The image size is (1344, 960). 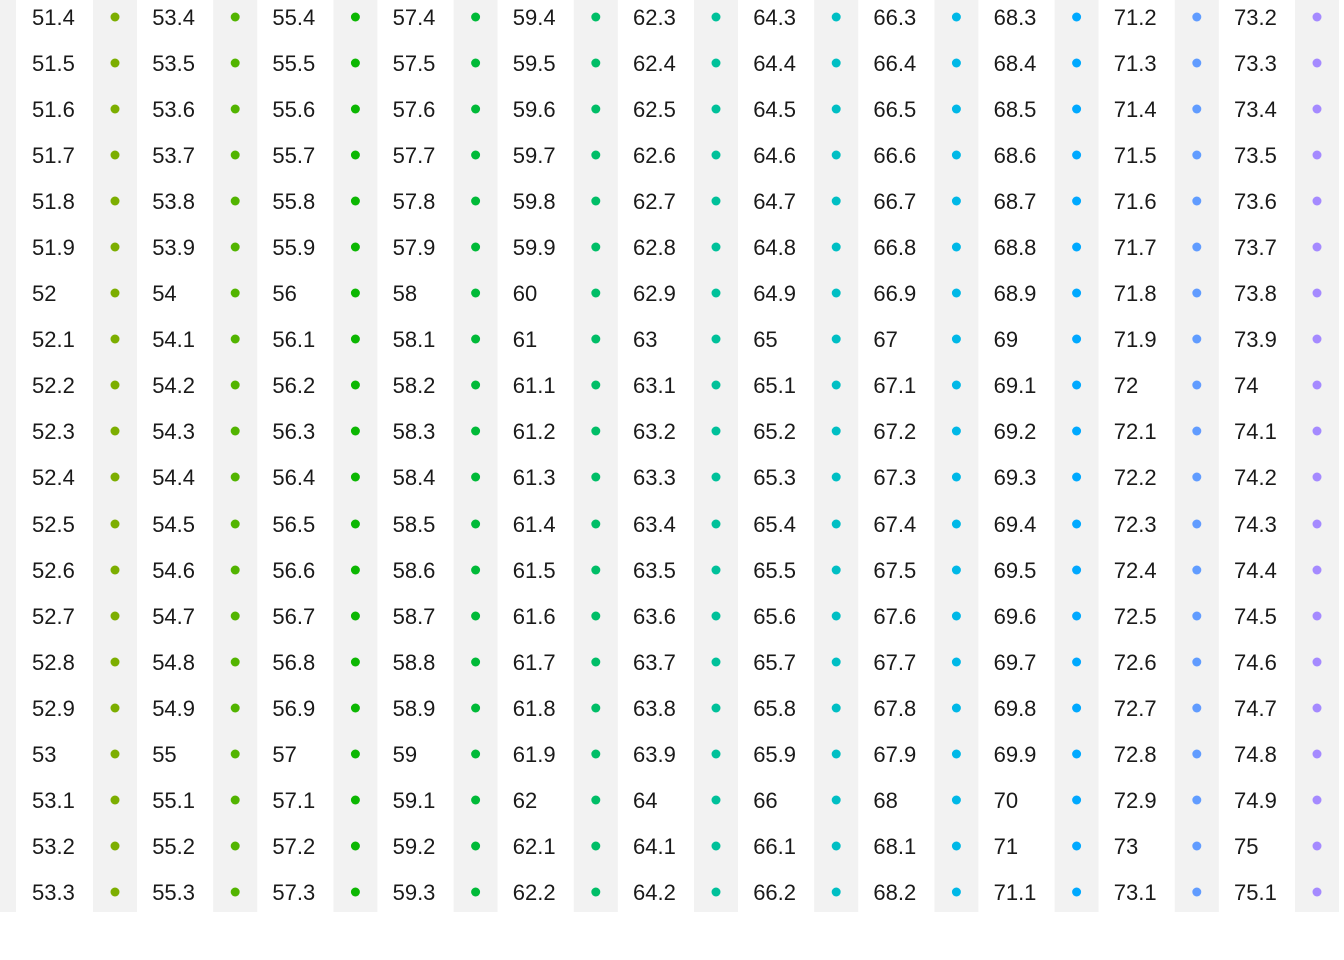 I want to click on value-label: 63, so click(x=645, y=339).